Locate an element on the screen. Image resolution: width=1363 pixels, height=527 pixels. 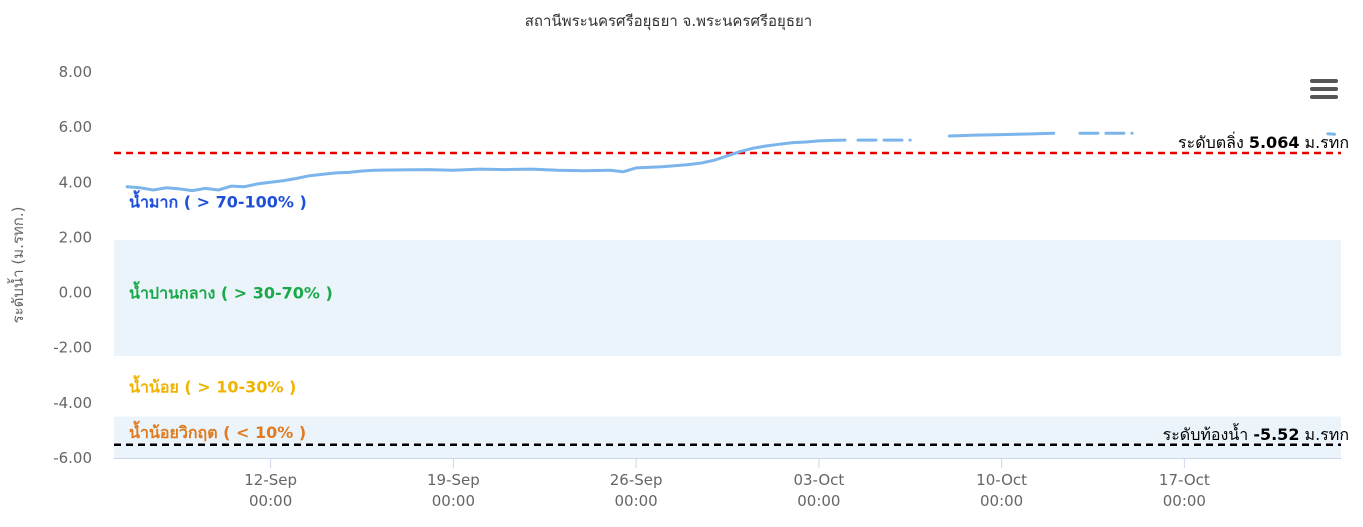
chart-title: สถานีพระนครศรีอยุธยา จ.พระนครศรีอยุธยา is located at coordinates (668, 21).